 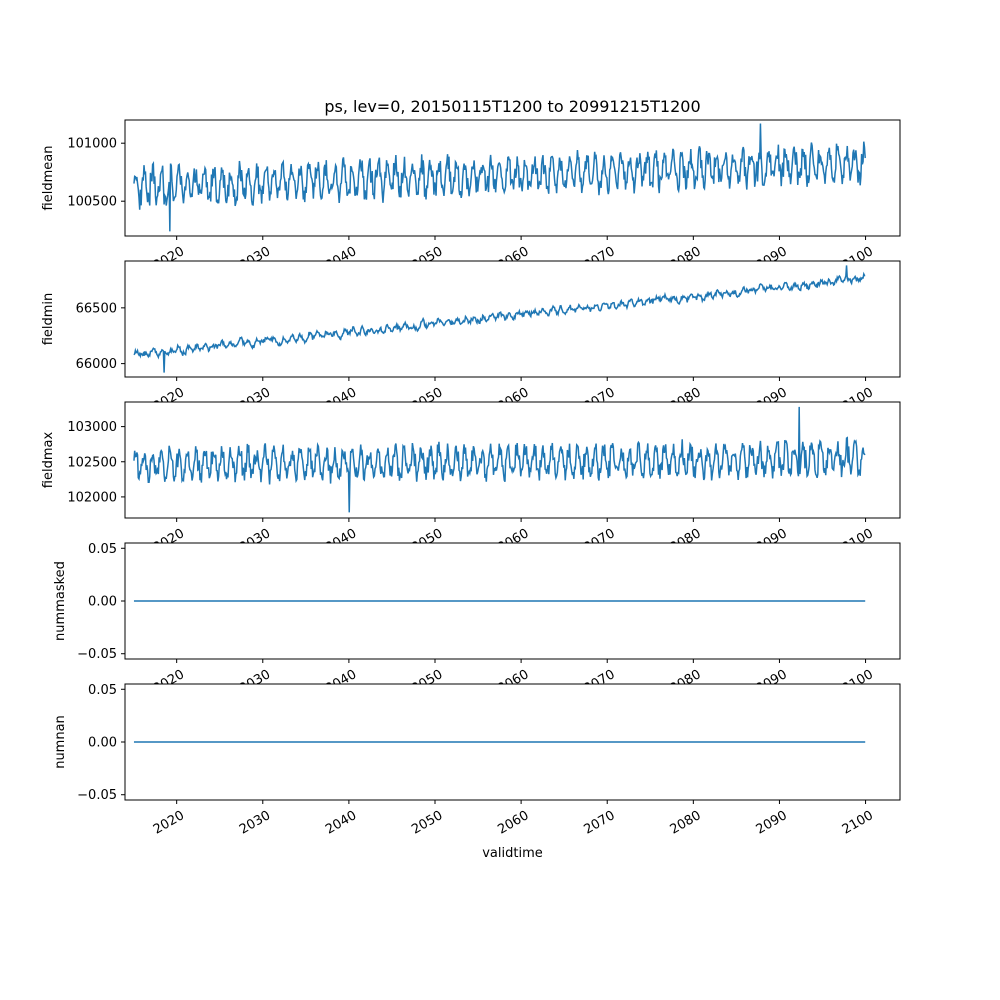 I want to click on x-tick-label: 2020, so click(x=169, y=823).